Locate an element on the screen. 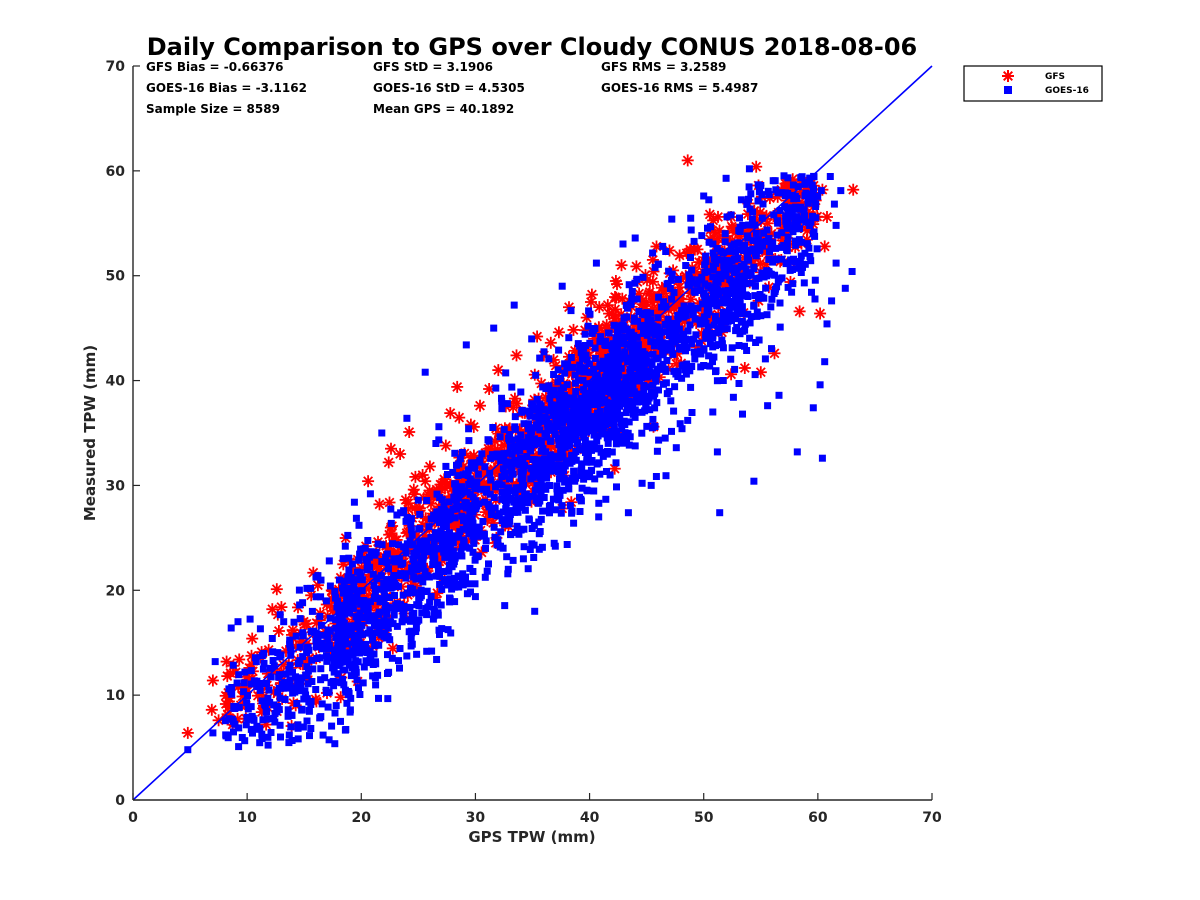 Image resolution: width=1200 pixels, height=900 pixels. y-tick-label: 40 is located at coordinates (116, 382).